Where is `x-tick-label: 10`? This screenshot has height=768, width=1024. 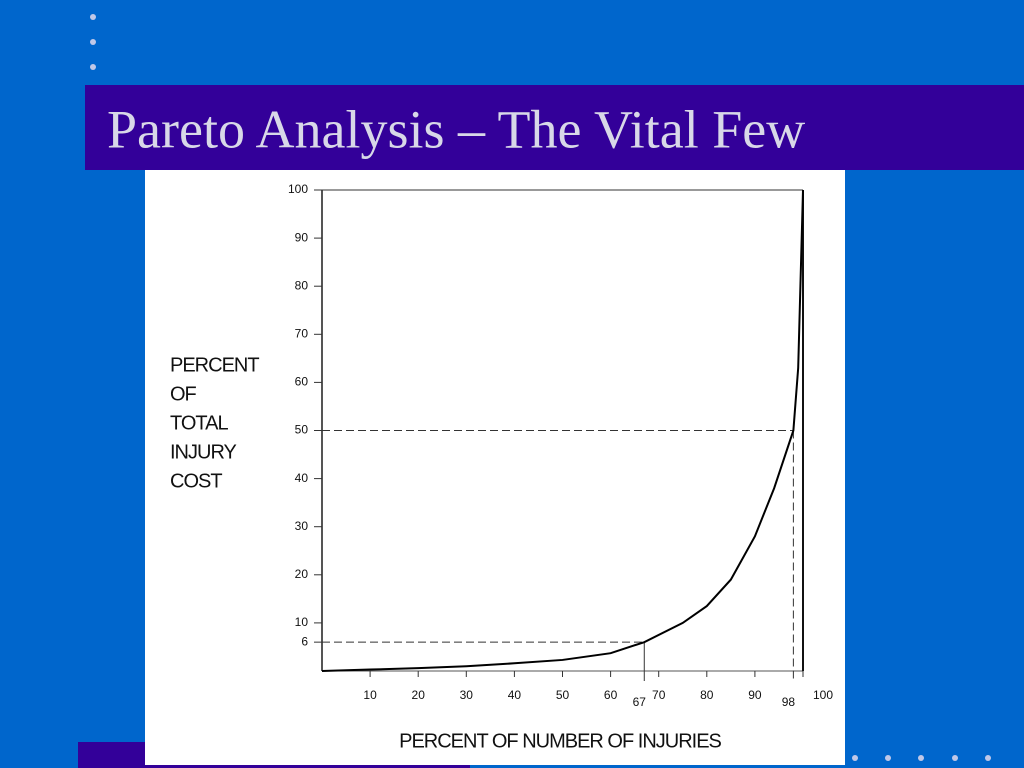 x-tick-label: 10 is located at coordinates (370, 695).